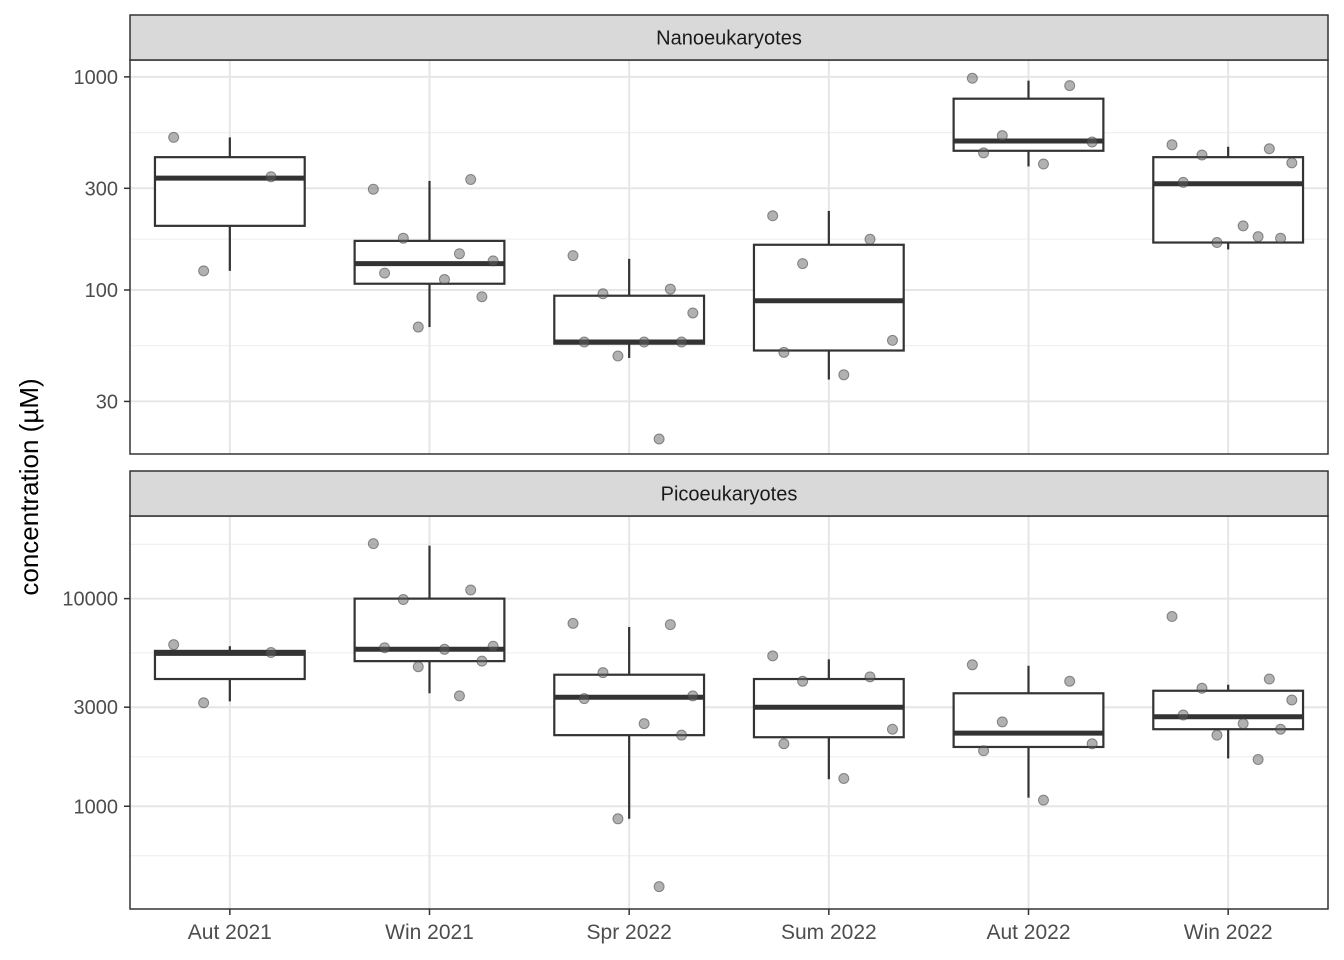 The width and height of the screenshot is (1344, 960). Describe the element at coordinates (629, 932) in the screenshot. I see `x-tick-label: Spr 2022` at that location.